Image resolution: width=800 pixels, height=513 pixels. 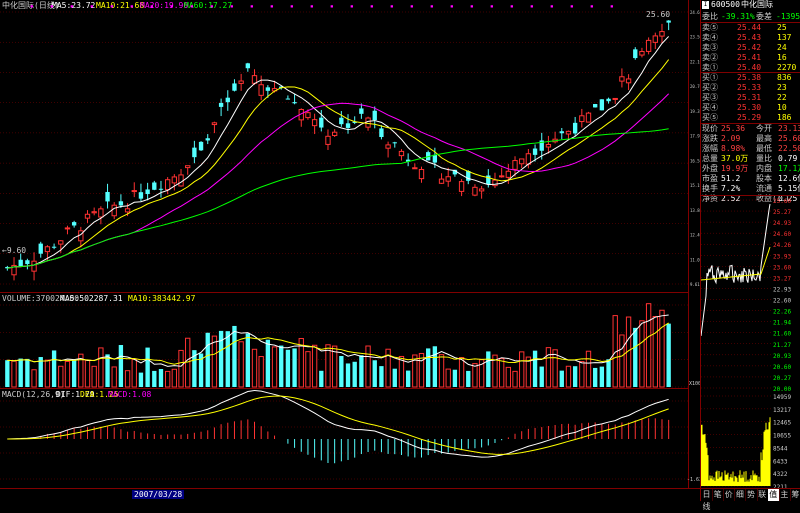 I want to click on macd-macd-value: 1.08, so click(x=142, y=394).